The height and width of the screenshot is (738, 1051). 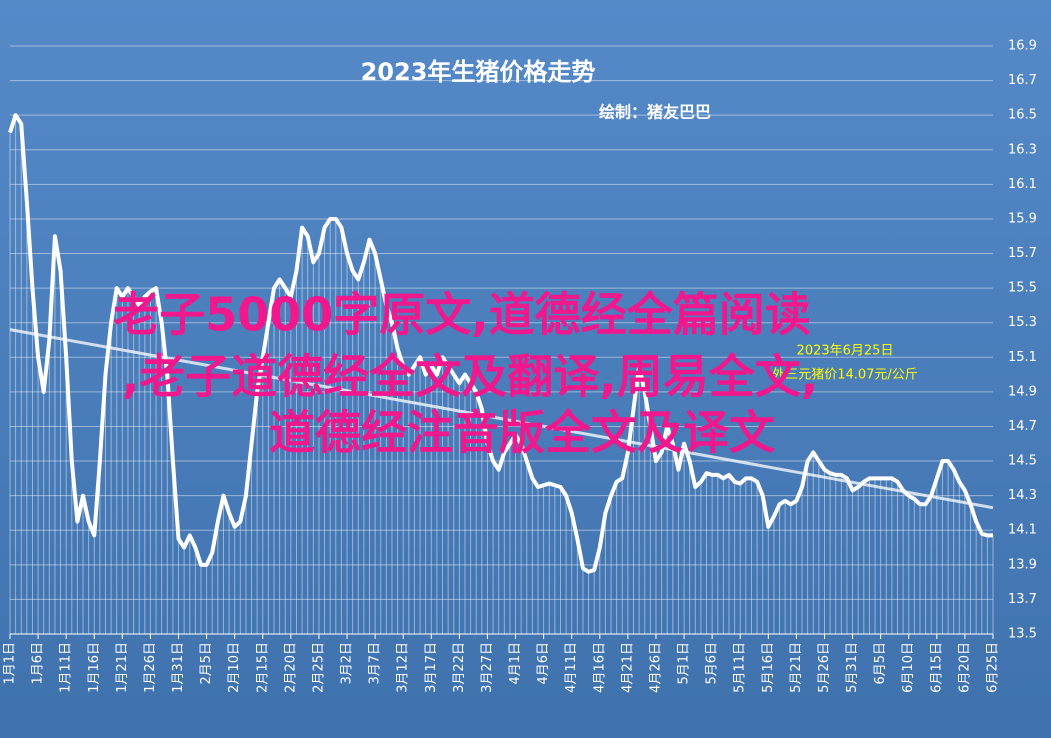 What do you see at coordinates (740, 667) in the screenshot?
I see `x-tick-label: 5月11日` at bounding box center [740, 667].